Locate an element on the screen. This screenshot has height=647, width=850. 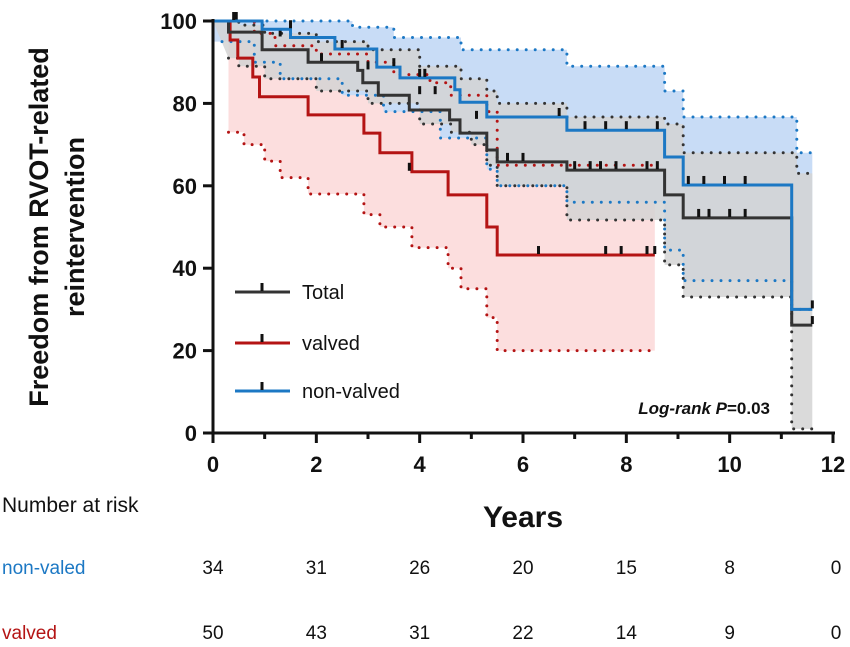
risk-row-label: valved is located at coordinates (29, 633).